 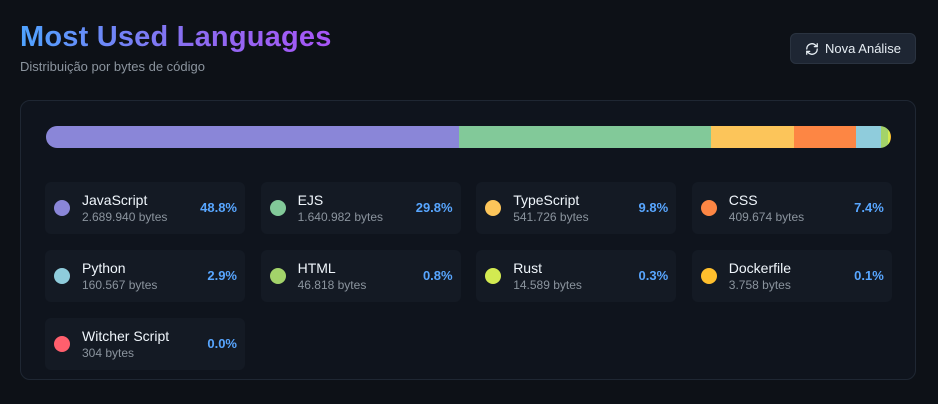 I want to click on language-item-dockerfile: Dockerfile 3.758 bytes 0.1%, so click(x=791, y=276).